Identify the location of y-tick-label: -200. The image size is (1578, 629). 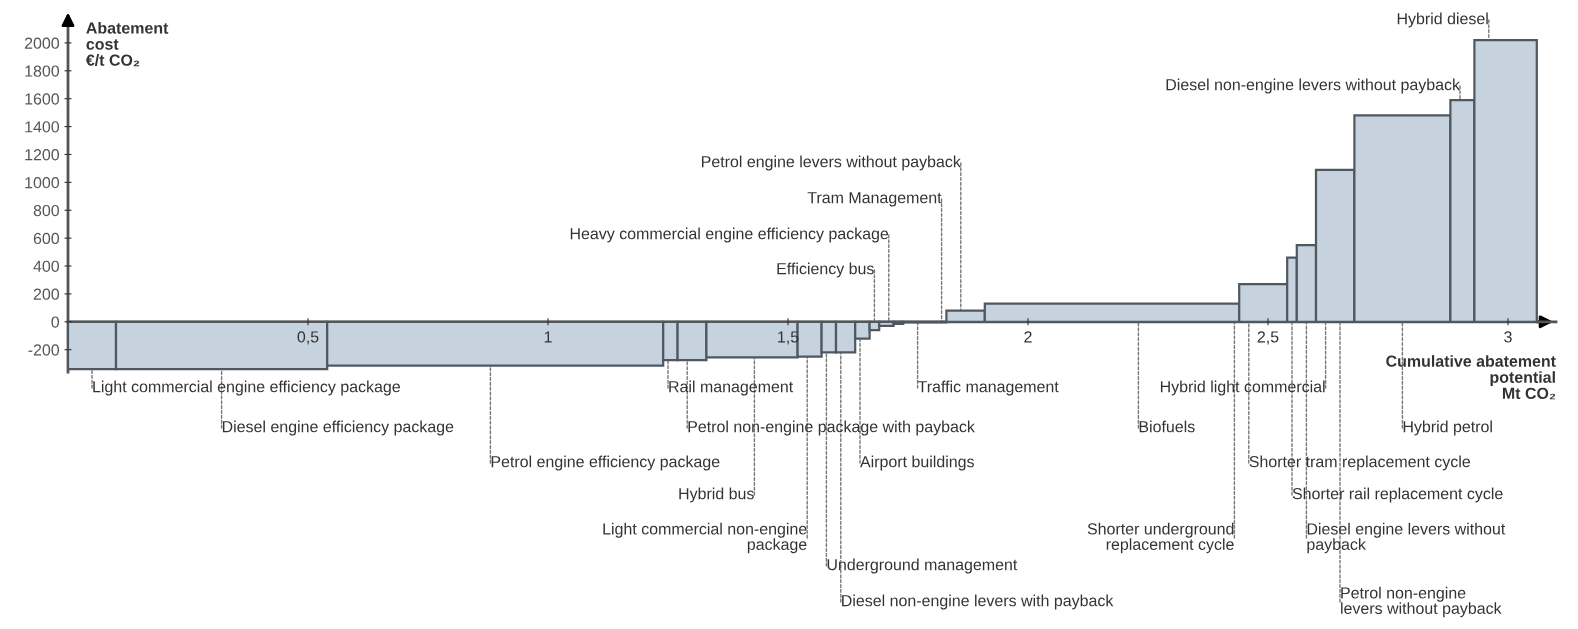
(44, 350).